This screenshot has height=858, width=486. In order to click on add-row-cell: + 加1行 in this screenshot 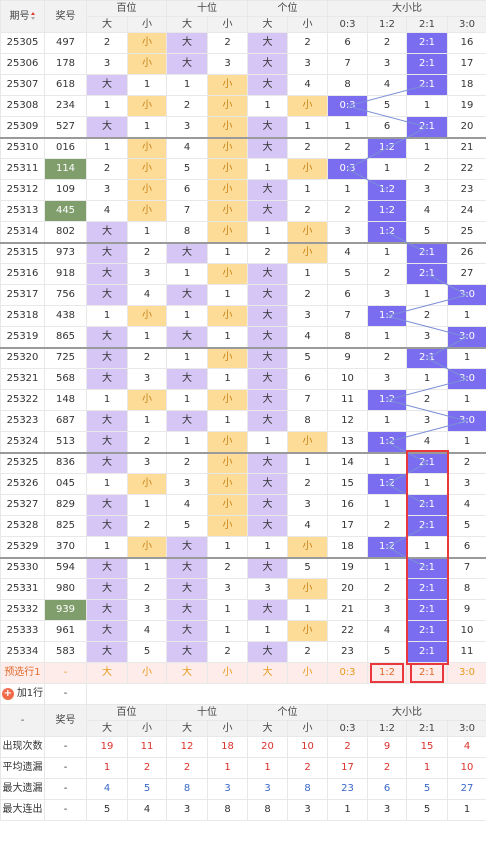, I will do `click(22, 694)`.